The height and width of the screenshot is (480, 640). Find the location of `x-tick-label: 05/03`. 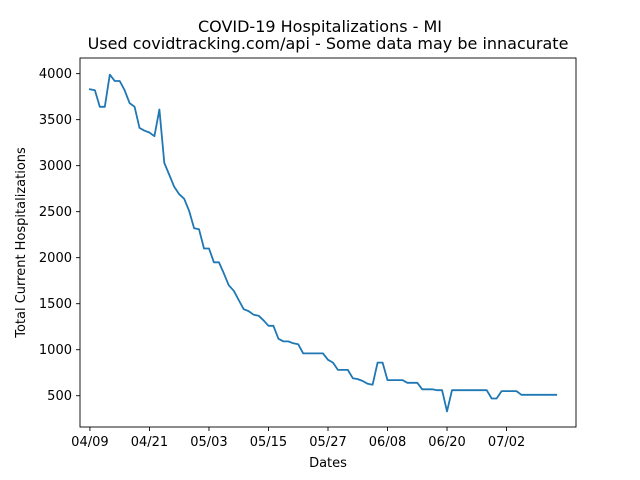

x-tick-label: 05/03 is located at coordinates (208, 442).